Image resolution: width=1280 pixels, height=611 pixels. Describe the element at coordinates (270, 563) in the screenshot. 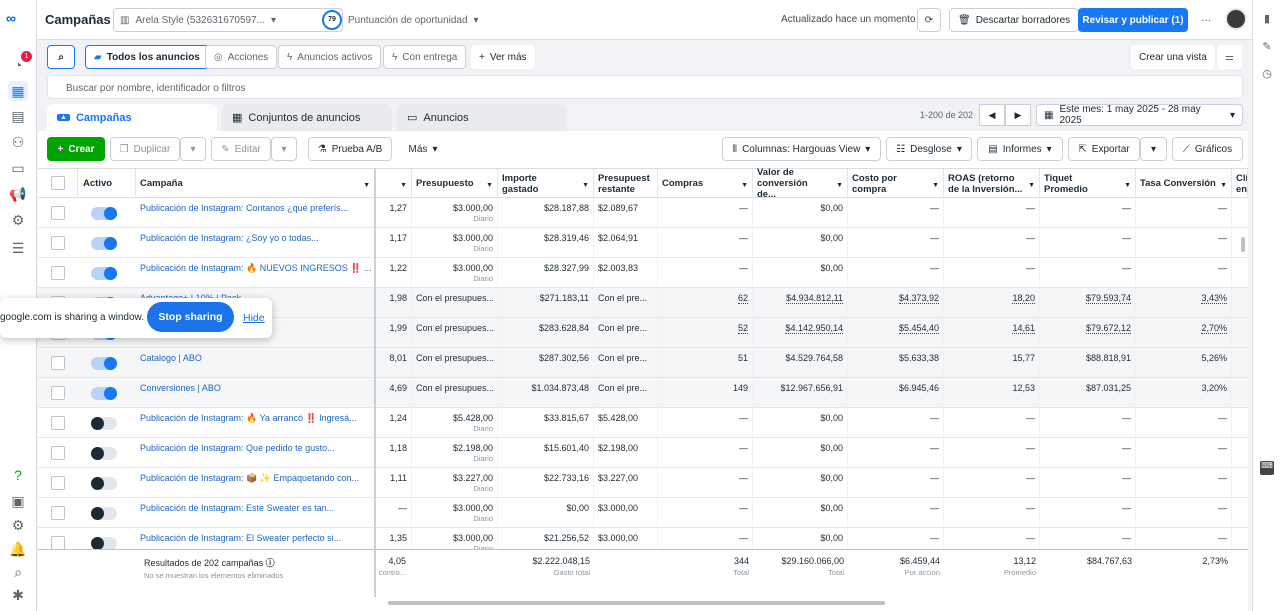

I see `info-icon: ⓘ` at that location.